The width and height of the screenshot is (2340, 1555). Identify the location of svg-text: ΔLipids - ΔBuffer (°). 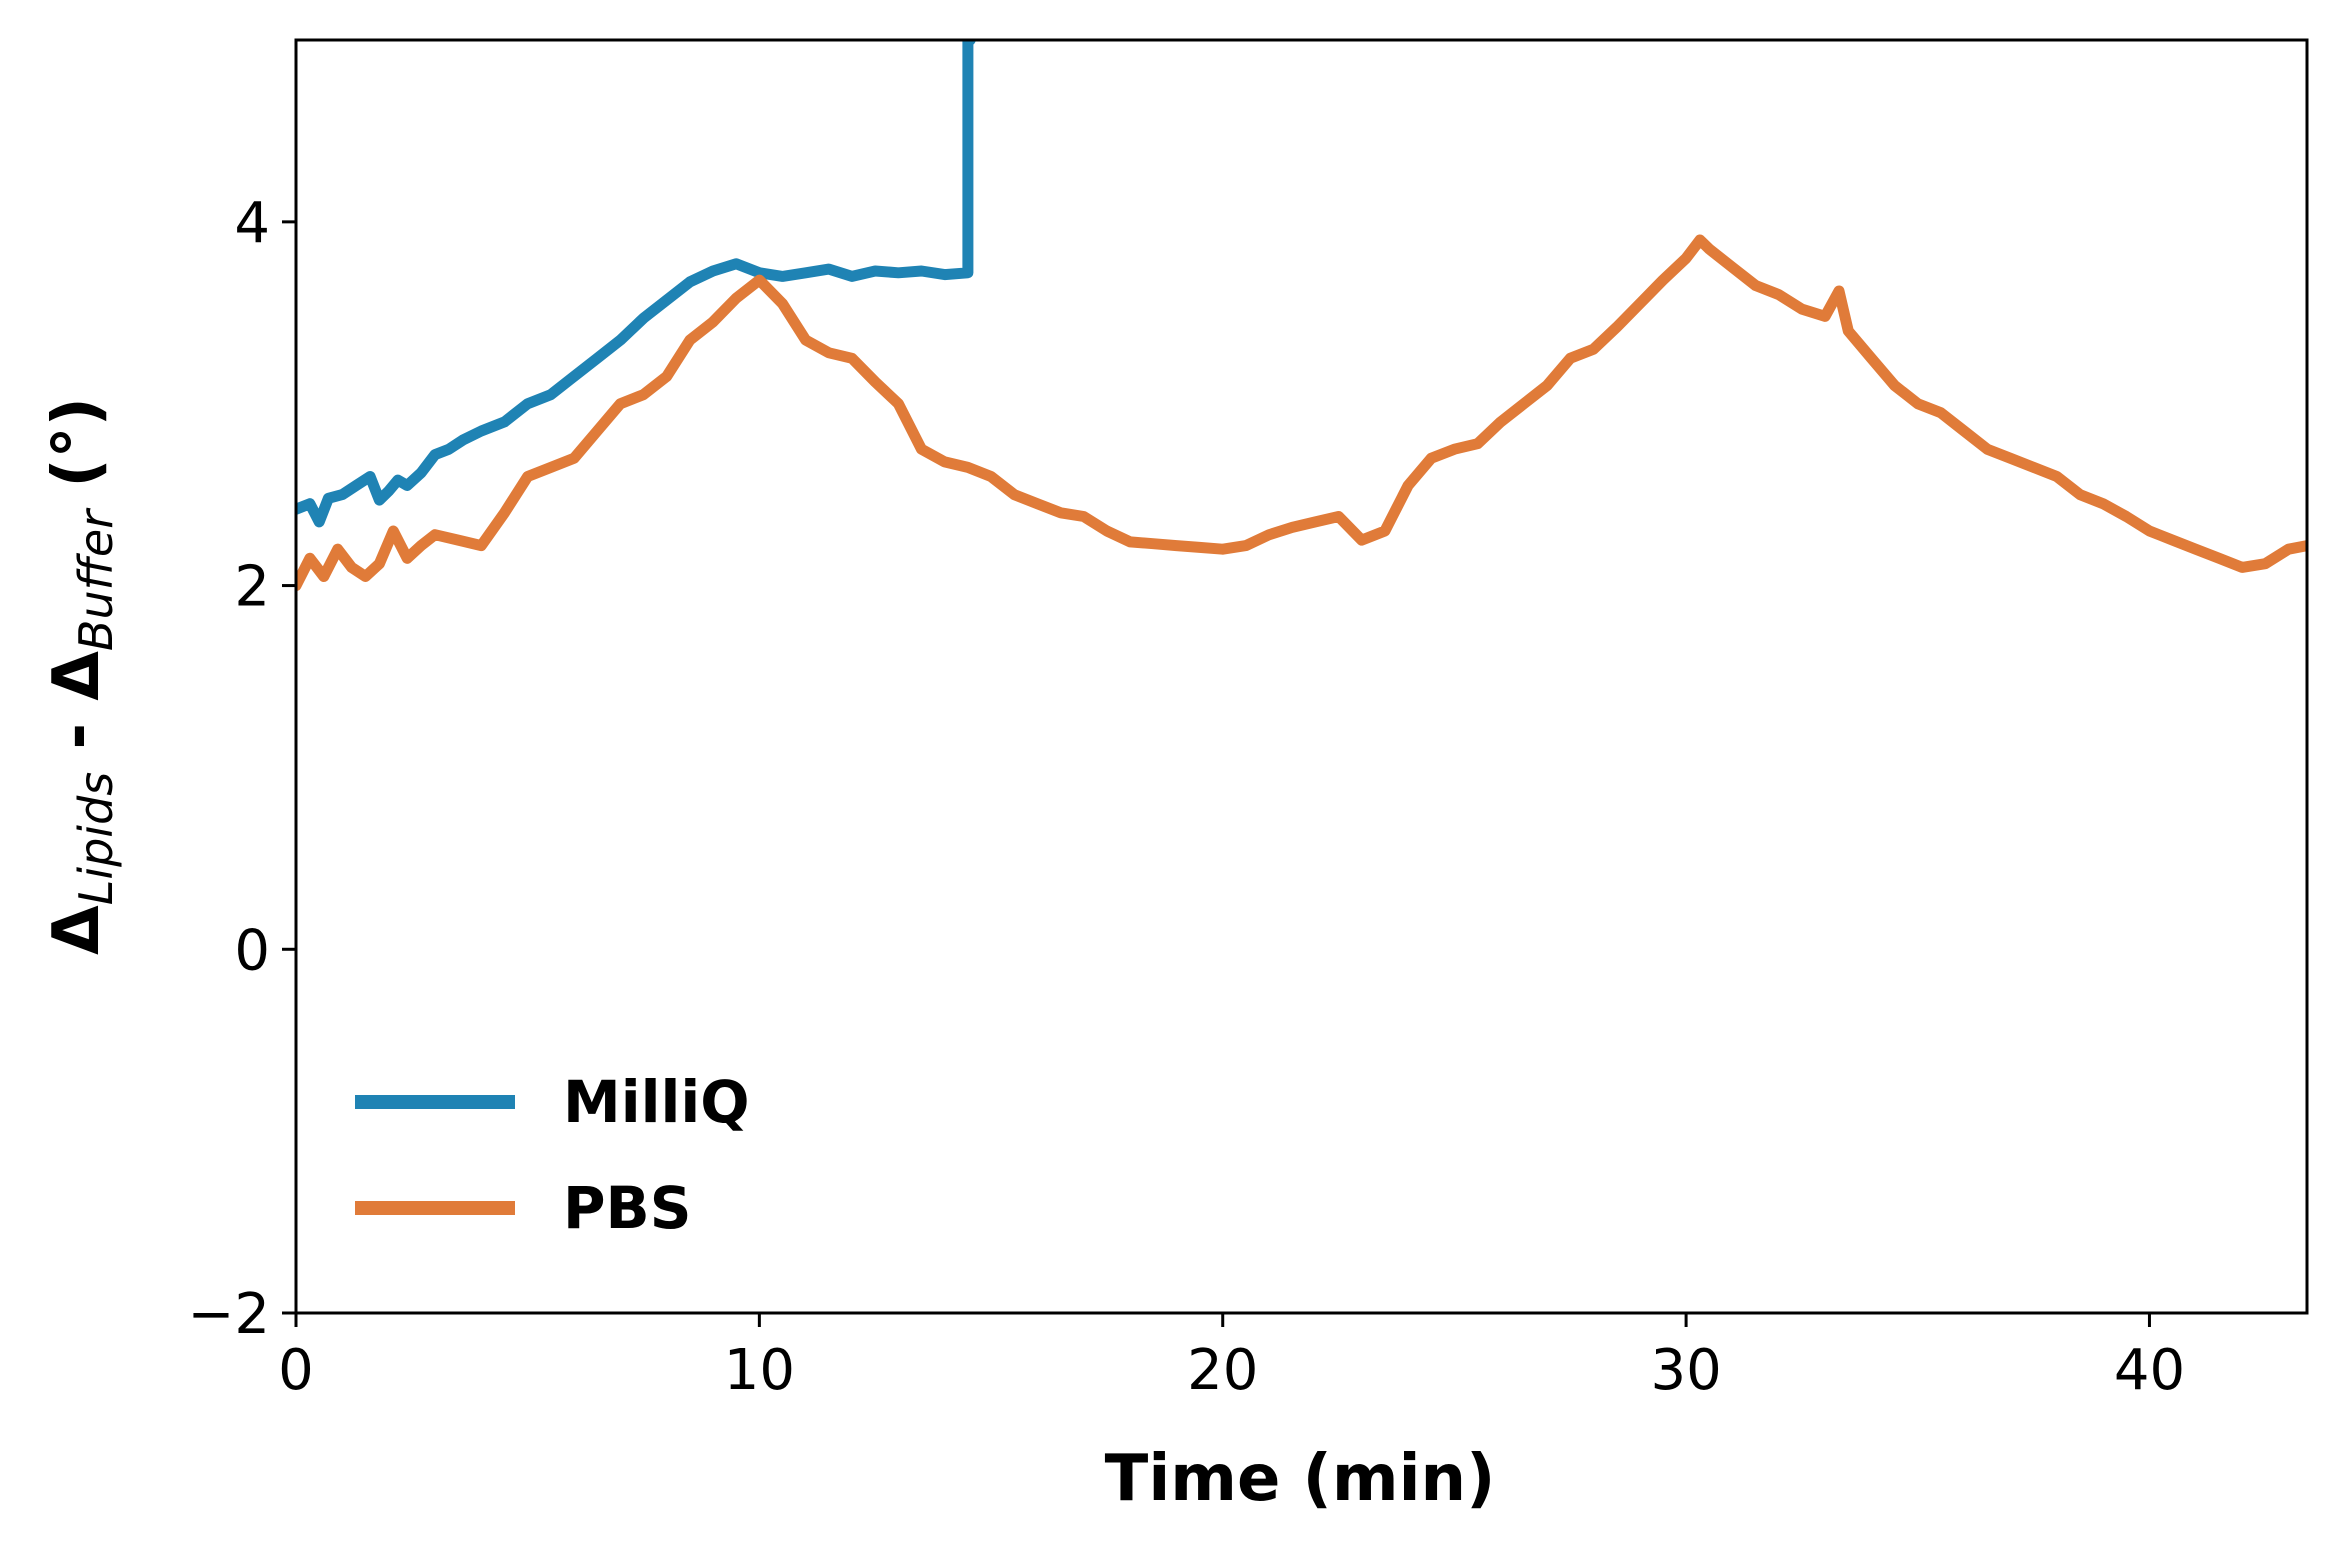
(81, 676).